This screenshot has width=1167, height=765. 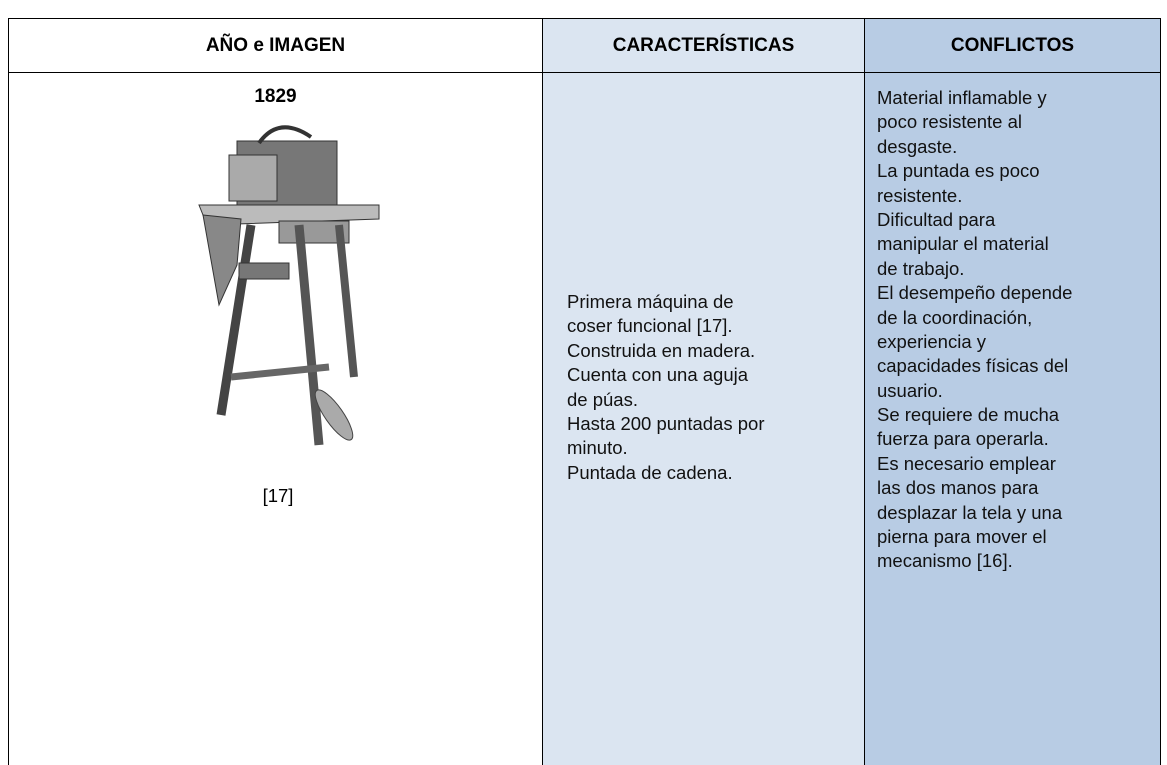 I want to click on text-line: Se requiere de mucha, so click(x=968, y=415).